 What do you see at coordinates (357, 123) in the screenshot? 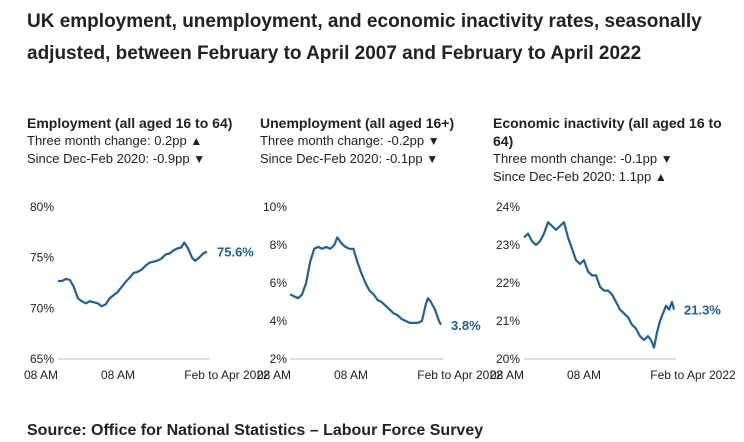
I see `panel-title: Unemployment (all aged 16+)` at bounding box center [357, 123].